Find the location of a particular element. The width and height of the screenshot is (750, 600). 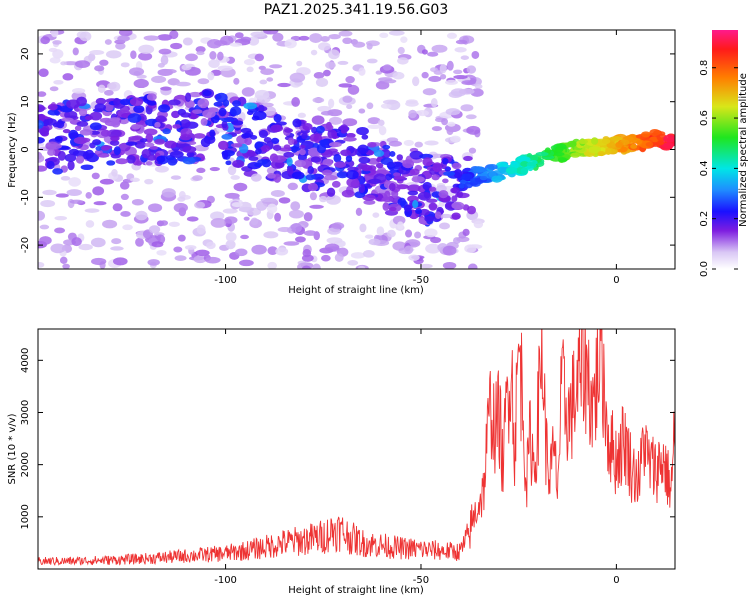

snr-ytick-label: 1000 is located at coordinates (25, 516).